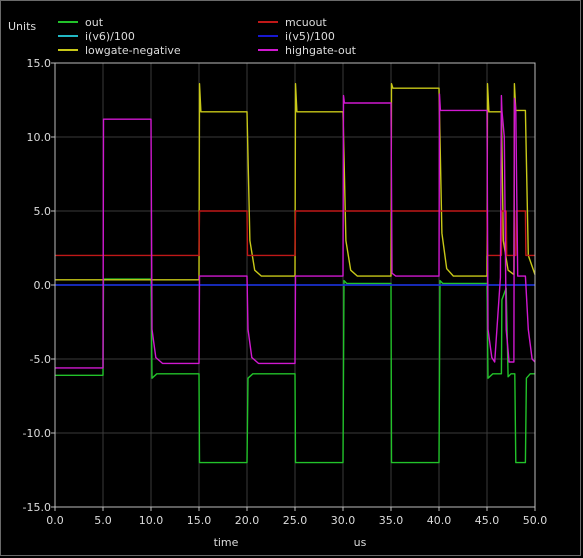  Describe the element at coordinates (43, 211) in the screenshot. I see `y-tick-label: 5.0` at that location.